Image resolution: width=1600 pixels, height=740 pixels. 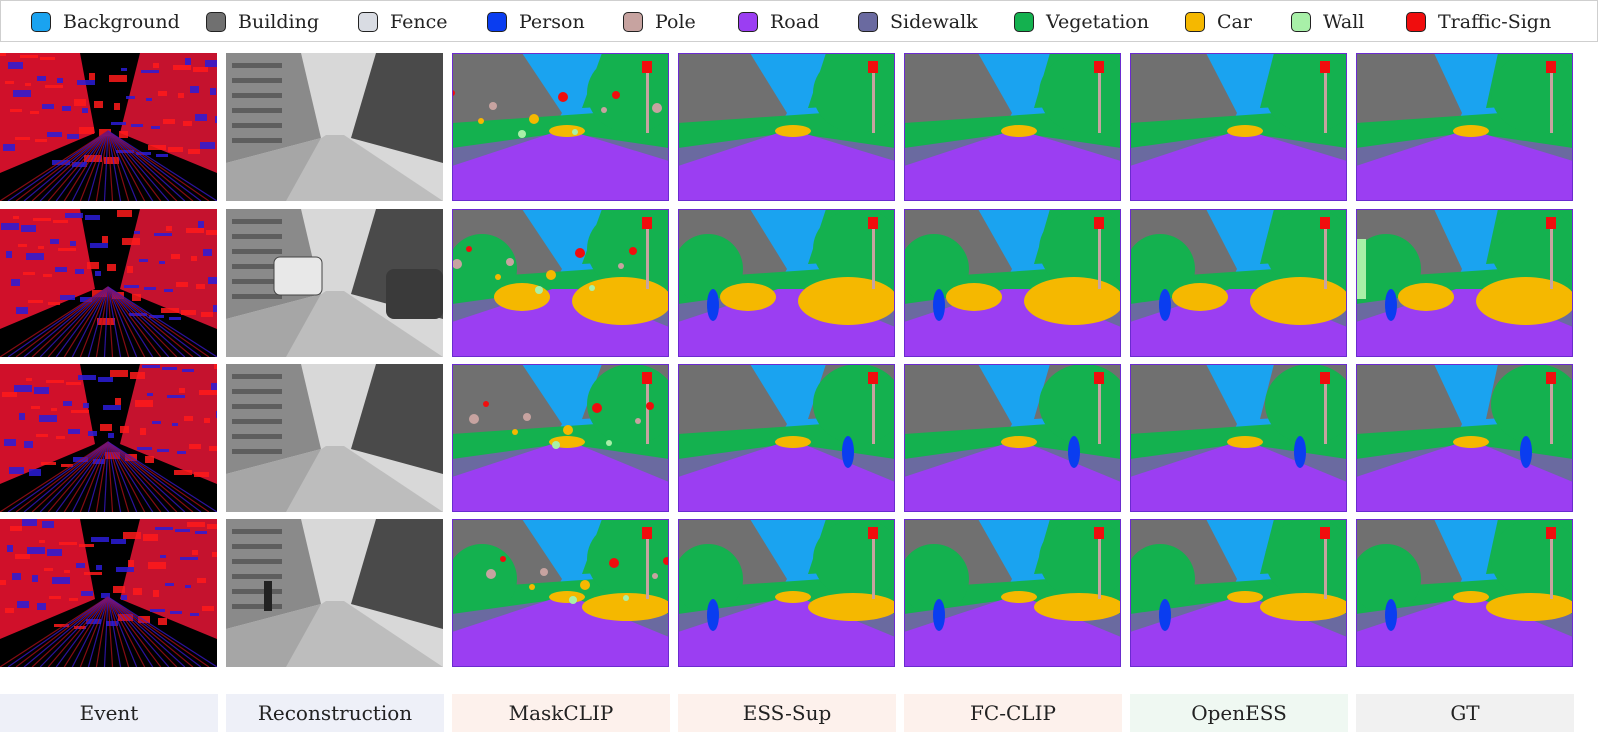 What do you see at coordinates (1239, 713) in the screenshot?
I see `column-label-openess: OpenESS` at bounding box center [1239, 713].